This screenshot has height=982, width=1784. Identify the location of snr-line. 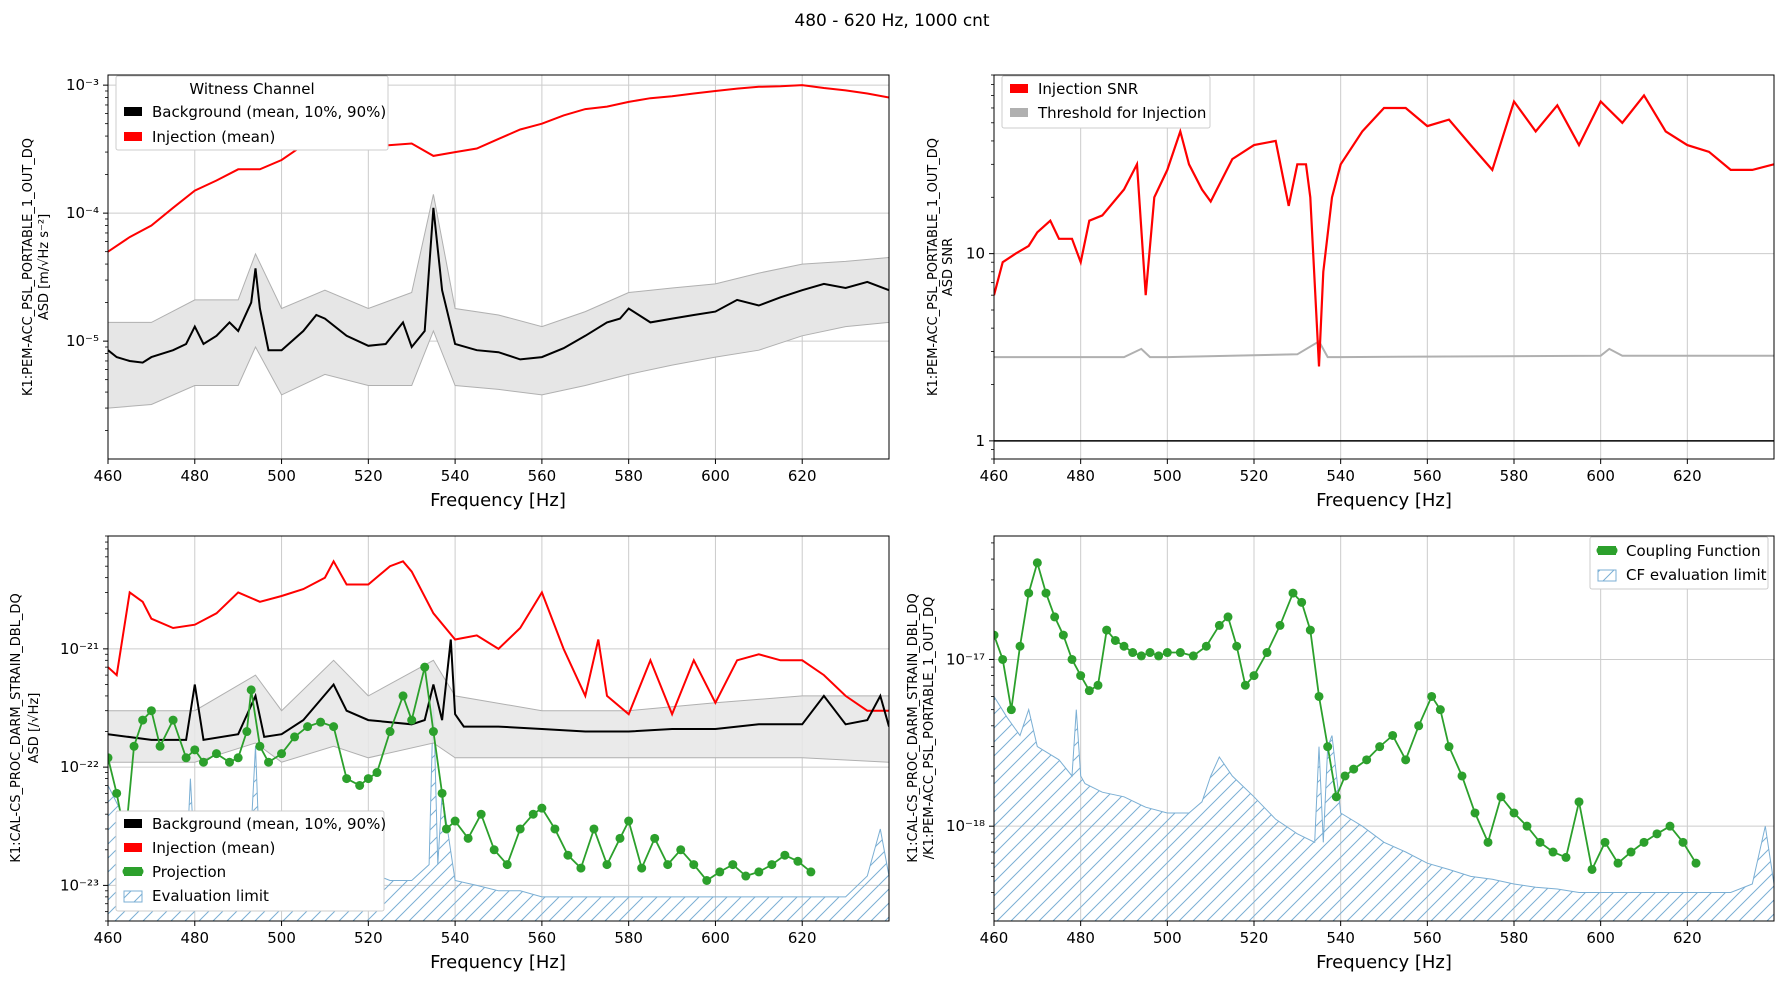
(1384, 230).